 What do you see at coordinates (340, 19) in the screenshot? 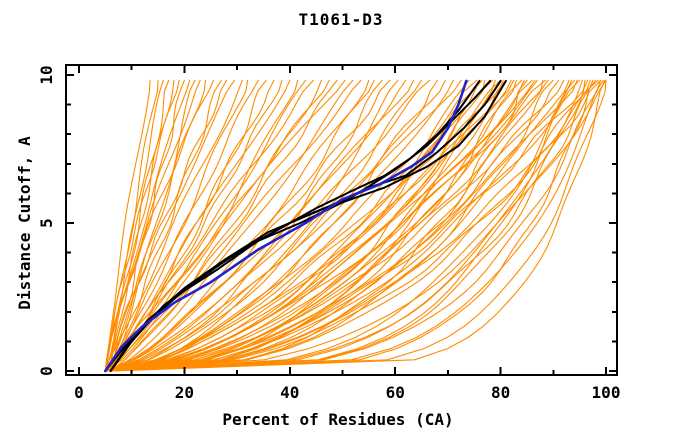
I see `chart-title: T1061-D3` at bounding box center [340, 19].